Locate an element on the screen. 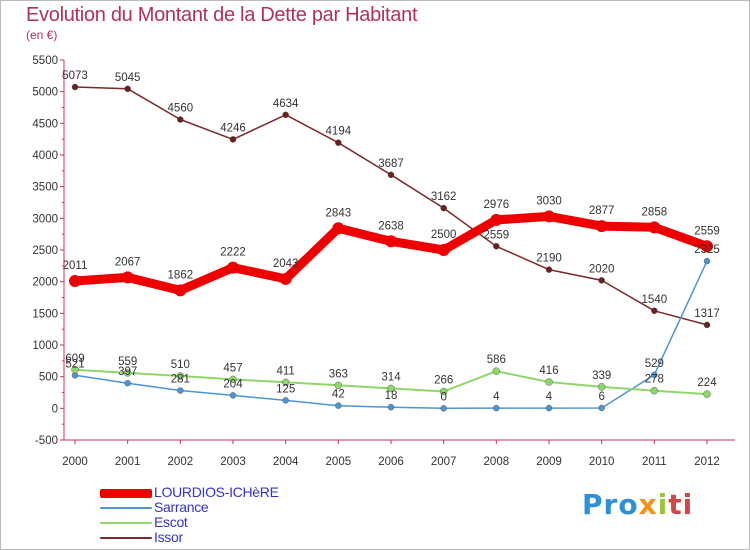 This screenshot has height=550, width=750. data-label: 2190 is located at coordinates (549, 259).